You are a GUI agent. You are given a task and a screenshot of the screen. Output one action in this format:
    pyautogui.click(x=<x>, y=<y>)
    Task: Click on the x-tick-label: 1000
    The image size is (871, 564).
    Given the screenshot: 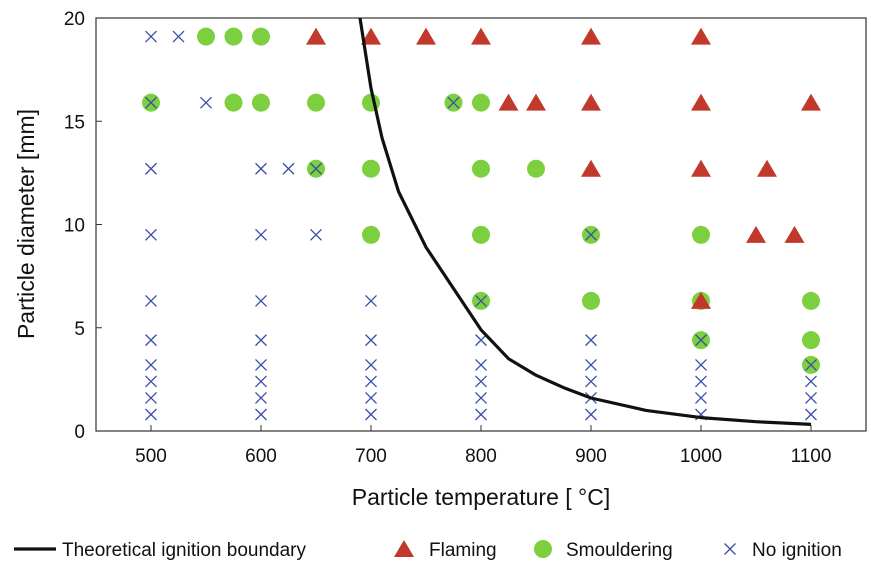 What is the action you would take?
    pyautogui.click(x=701, y=456)
    